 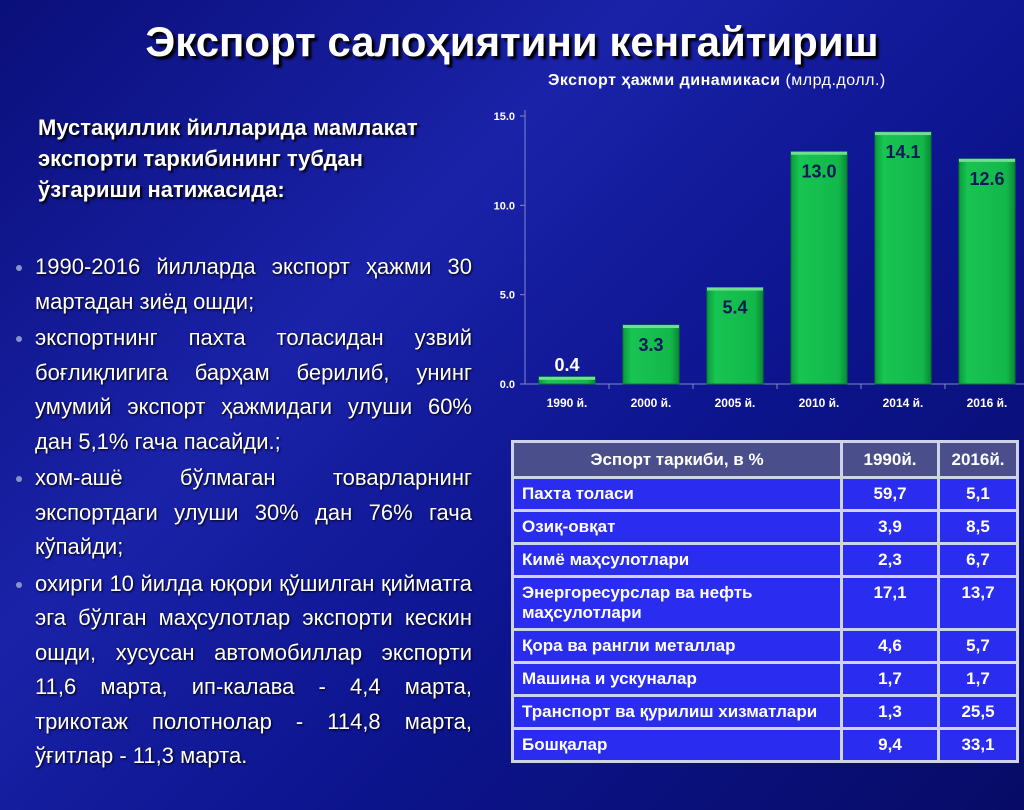 I want to click on x-tick-label: 1990 й., so click(x=567, y=403).